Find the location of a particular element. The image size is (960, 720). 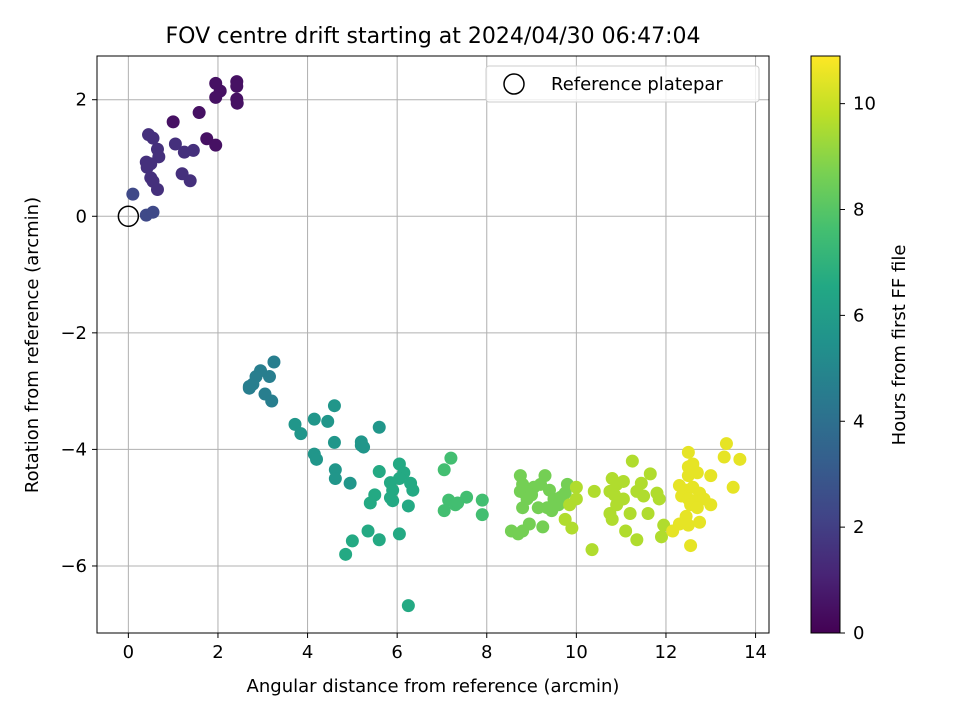

colorbar-label: Hours from first FF file is located at coordinates (899, 345).